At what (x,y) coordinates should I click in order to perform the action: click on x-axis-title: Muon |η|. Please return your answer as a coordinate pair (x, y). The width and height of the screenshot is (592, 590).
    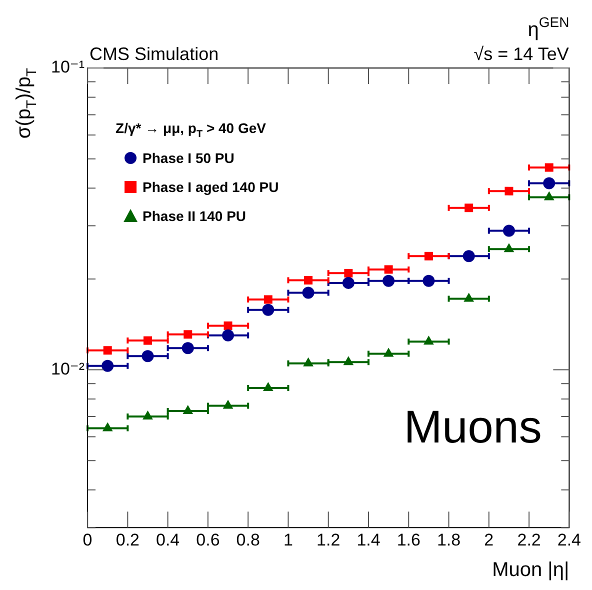
    Looking at the image, I should click on (531, 570).